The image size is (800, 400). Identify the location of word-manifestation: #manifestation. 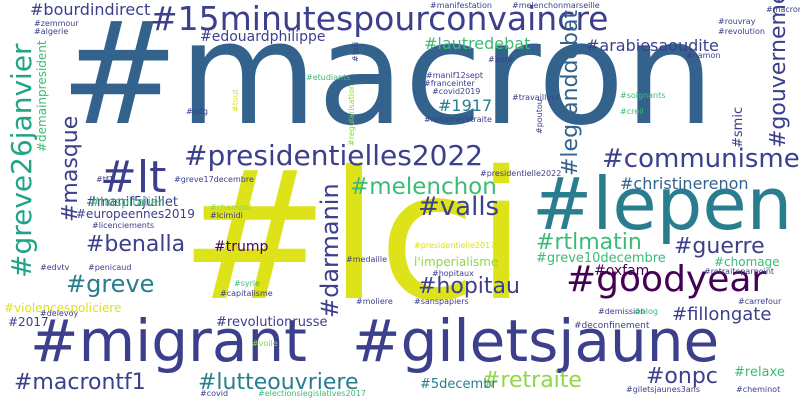
(461, 5).